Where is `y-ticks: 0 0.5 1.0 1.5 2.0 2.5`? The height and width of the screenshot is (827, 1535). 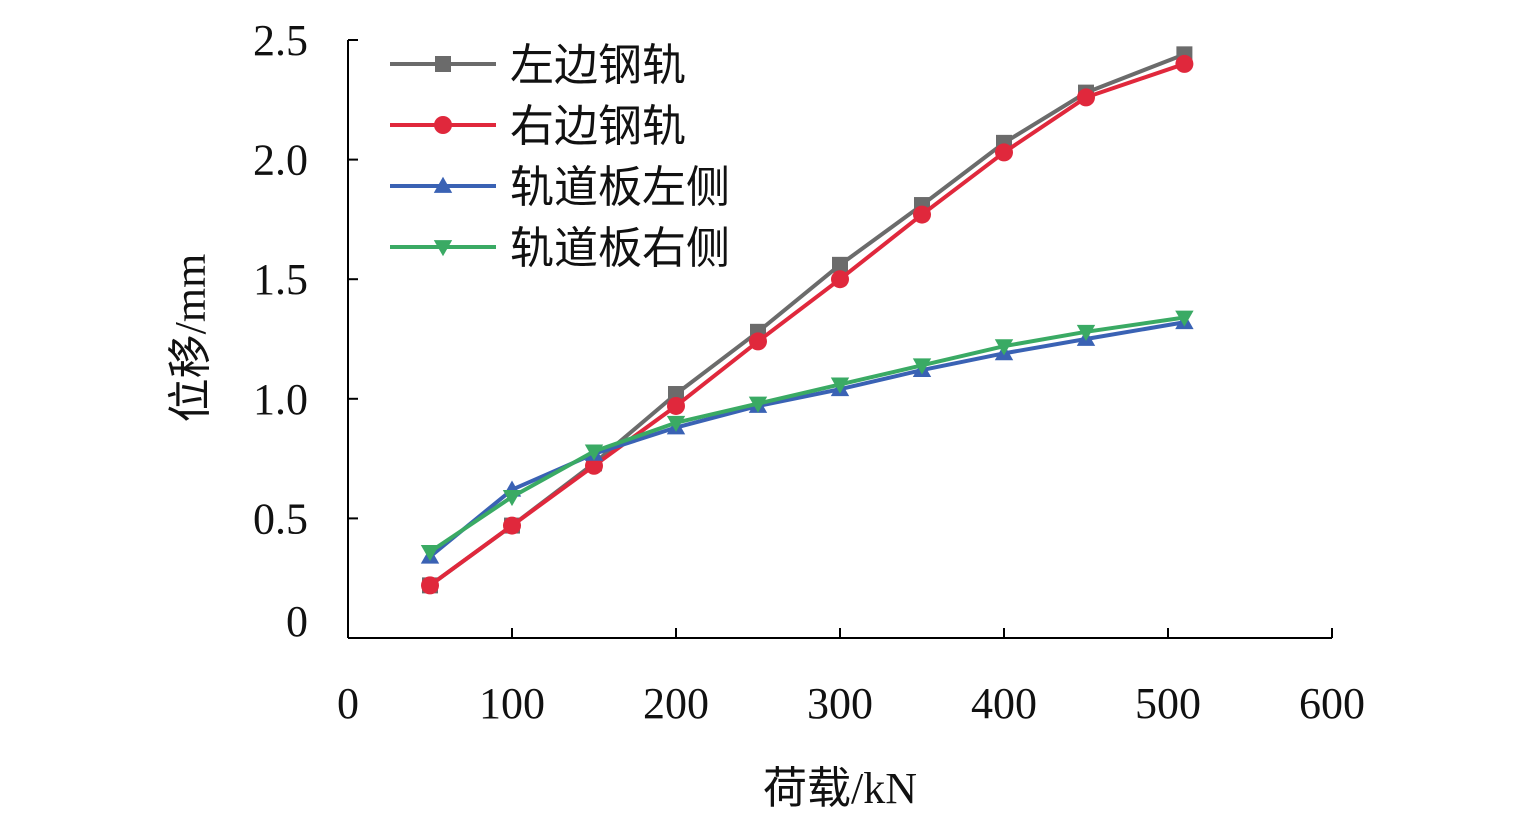
y-ticks: 0 0.5 1.0 1.5 2.0 2.5 is located at coordinates (305, 331).